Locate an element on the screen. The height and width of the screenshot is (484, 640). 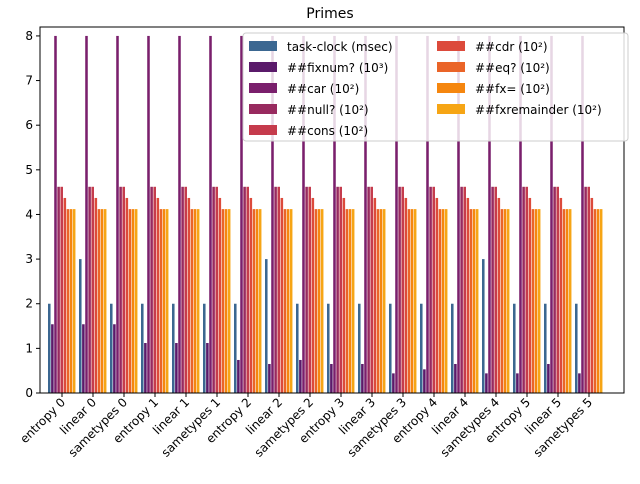
y-tick-label: 8 is located at coordinates (29, 36).